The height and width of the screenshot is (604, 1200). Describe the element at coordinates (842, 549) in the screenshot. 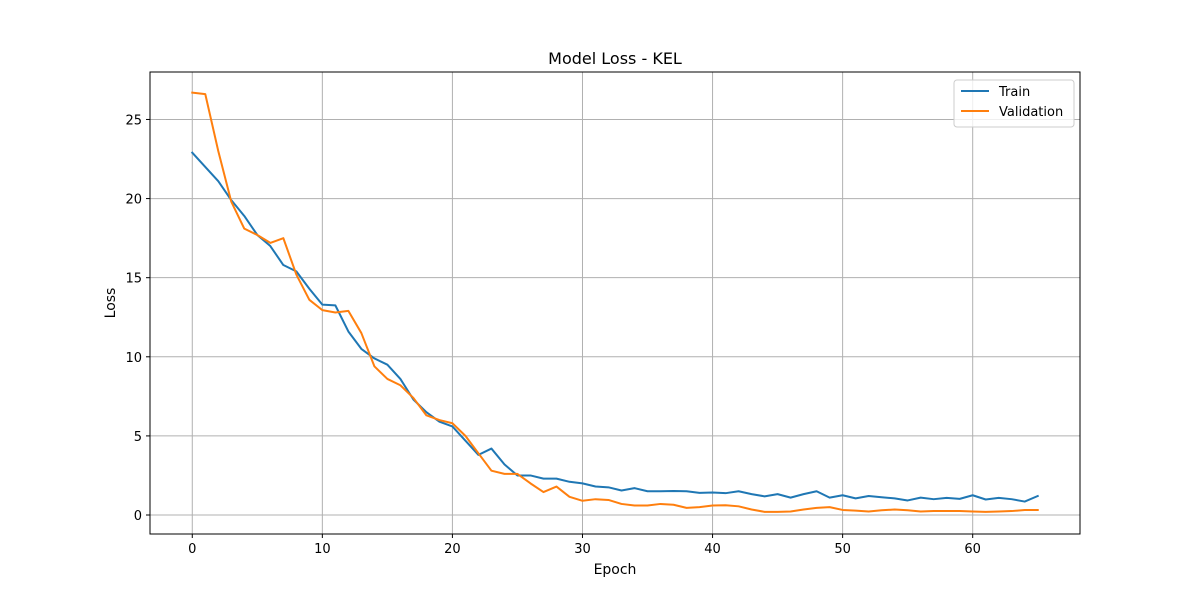

I see `x-tick-label: 50` at that location.